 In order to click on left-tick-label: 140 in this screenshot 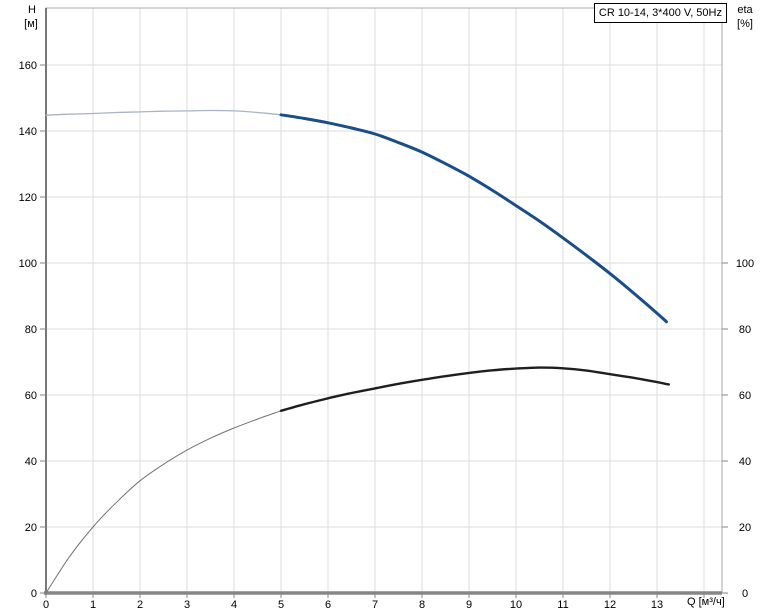, I will do `click(28, 132)`.